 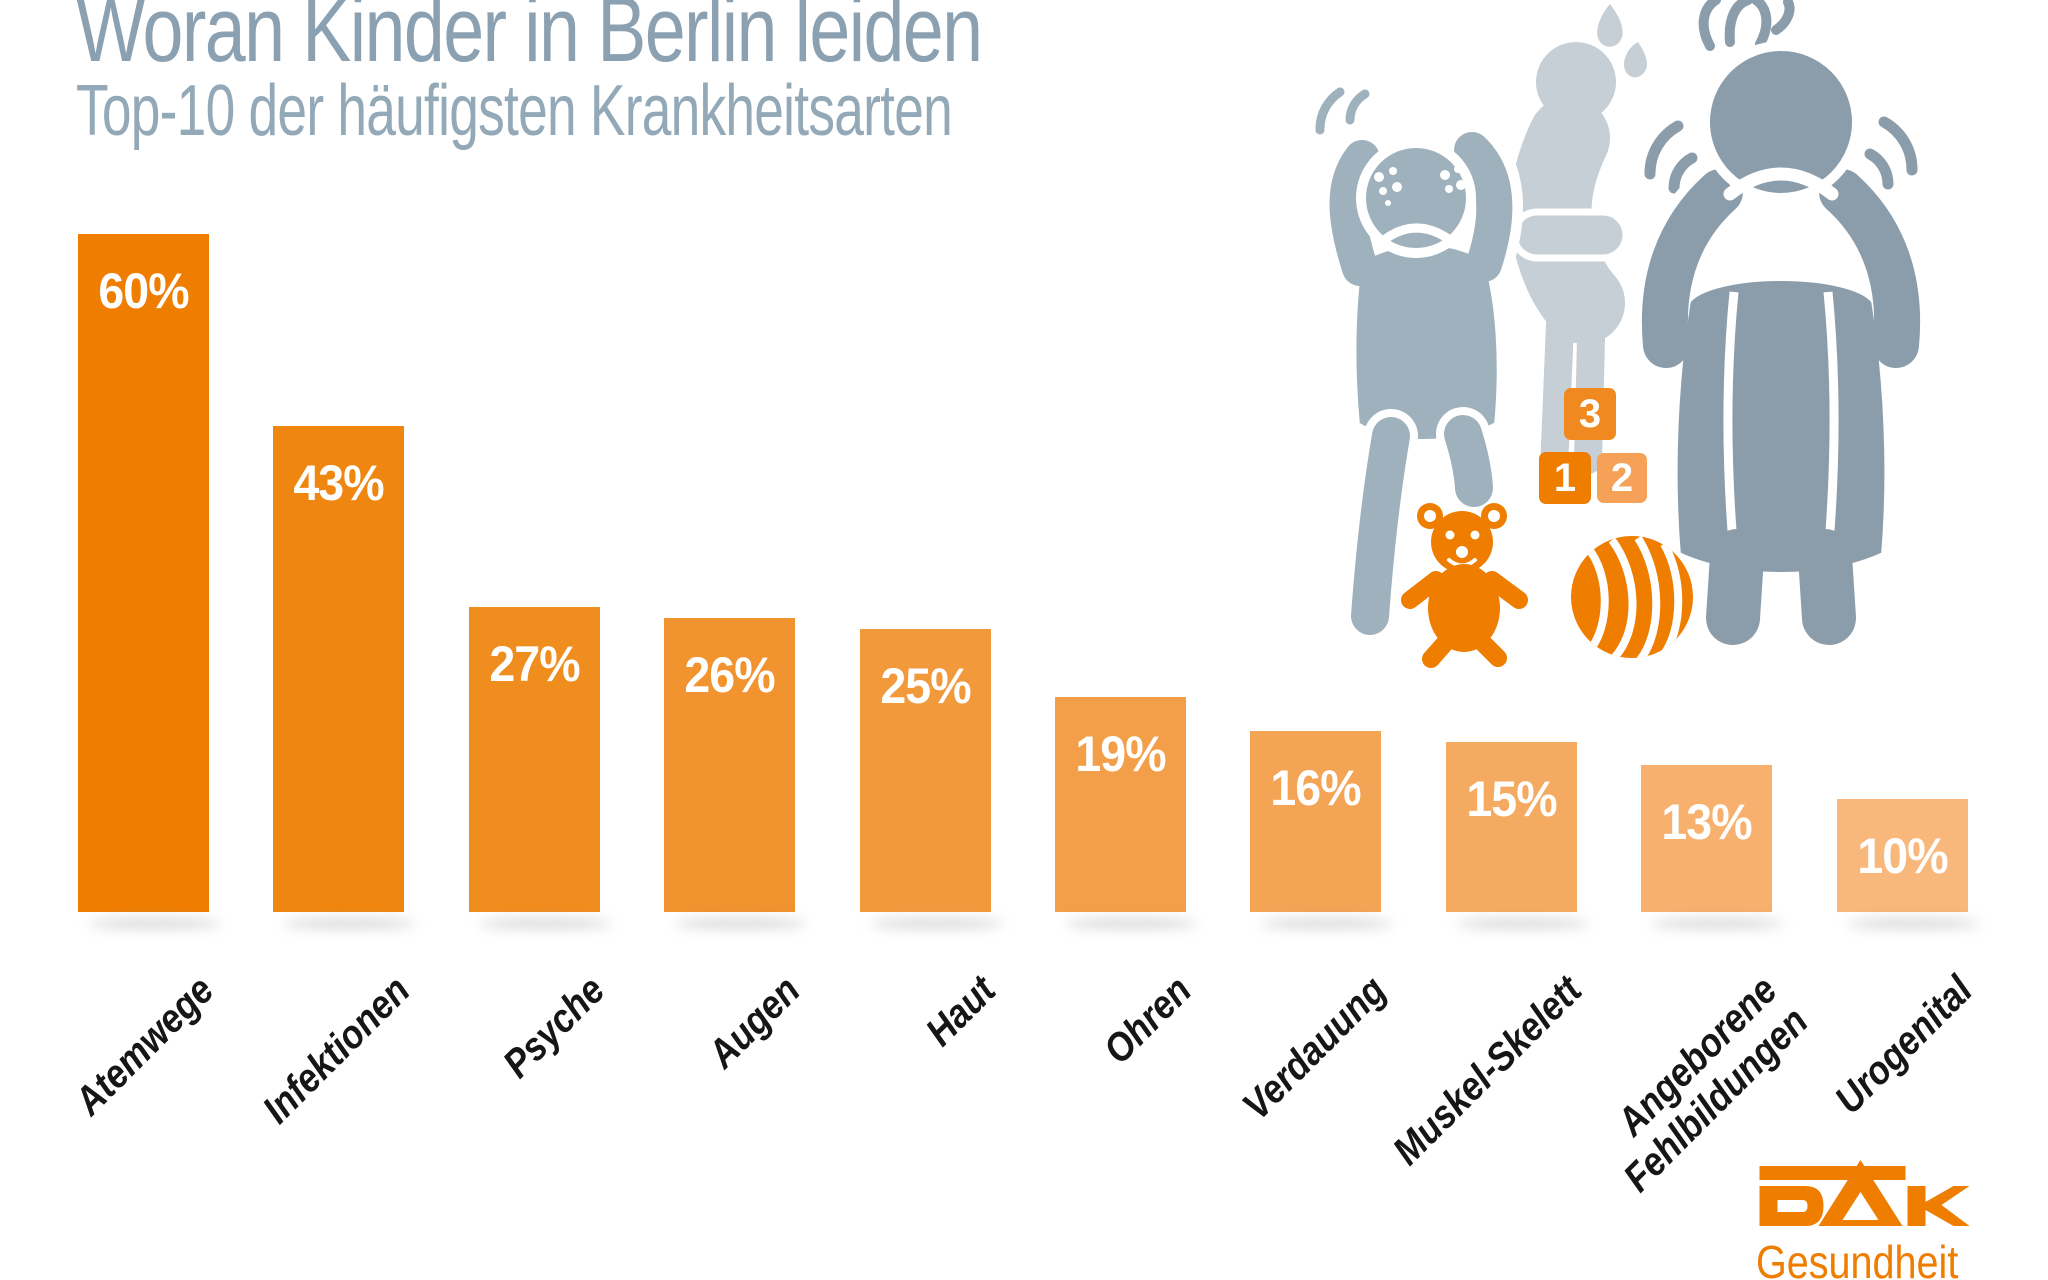 I want to click on bar-value-label: 15%, so click(x=1511, y=799).